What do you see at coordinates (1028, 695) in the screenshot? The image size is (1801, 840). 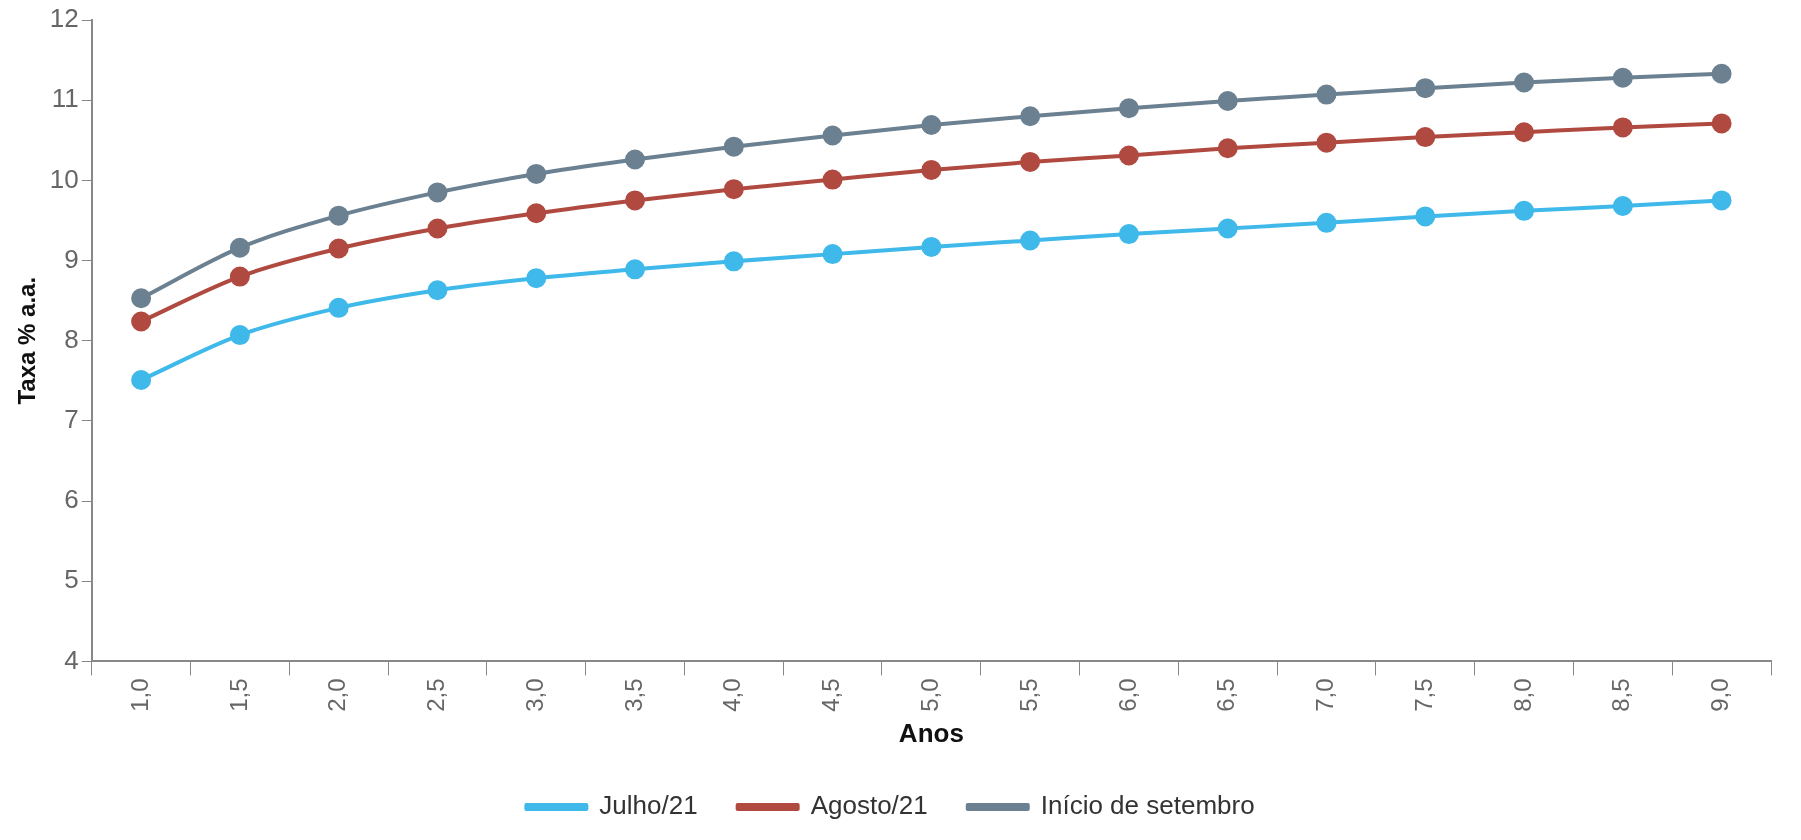 I see `x-tick-label: 5,5` at bounding box center [1028, 695].